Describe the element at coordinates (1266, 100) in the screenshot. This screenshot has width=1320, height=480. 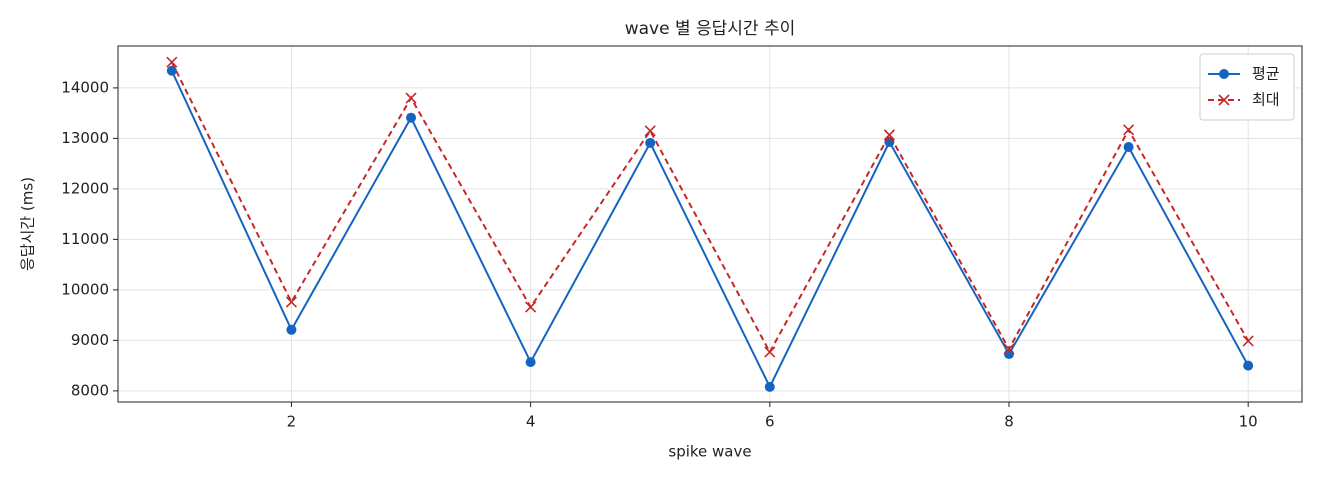
I see `legend-label: 최대` at that location.